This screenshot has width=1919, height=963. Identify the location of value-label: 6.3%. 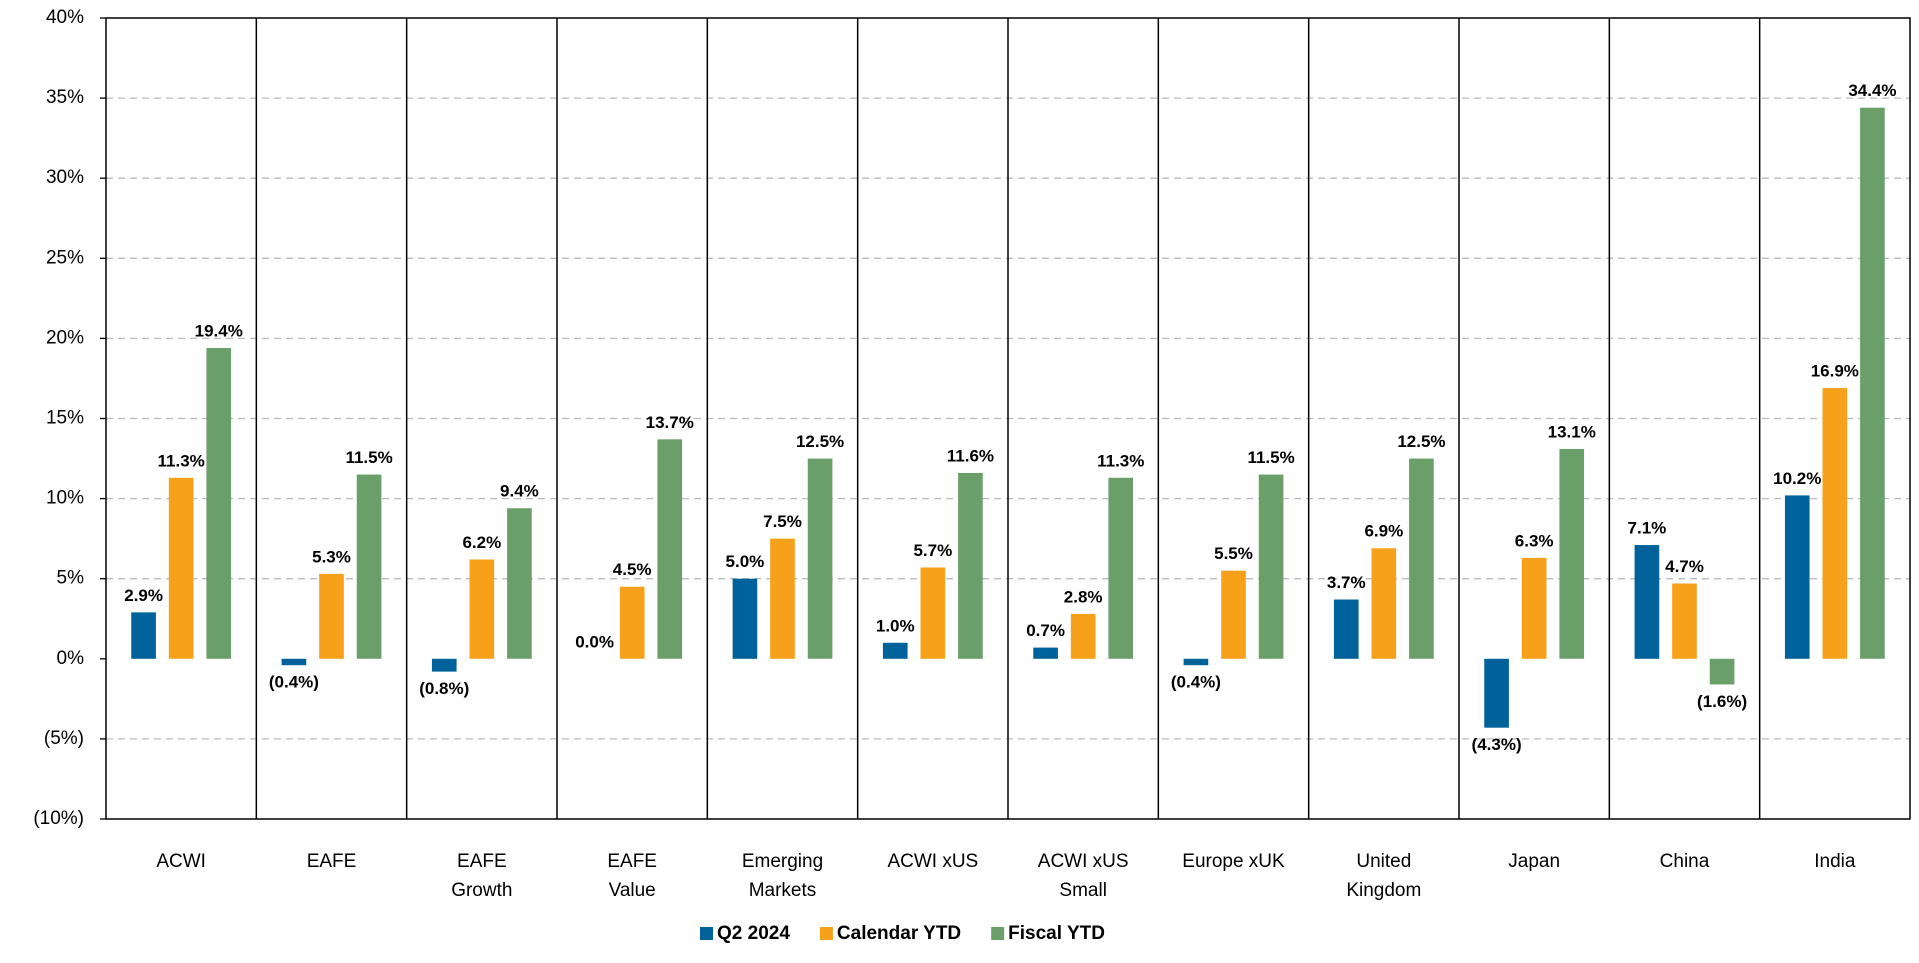
(1534, 540).